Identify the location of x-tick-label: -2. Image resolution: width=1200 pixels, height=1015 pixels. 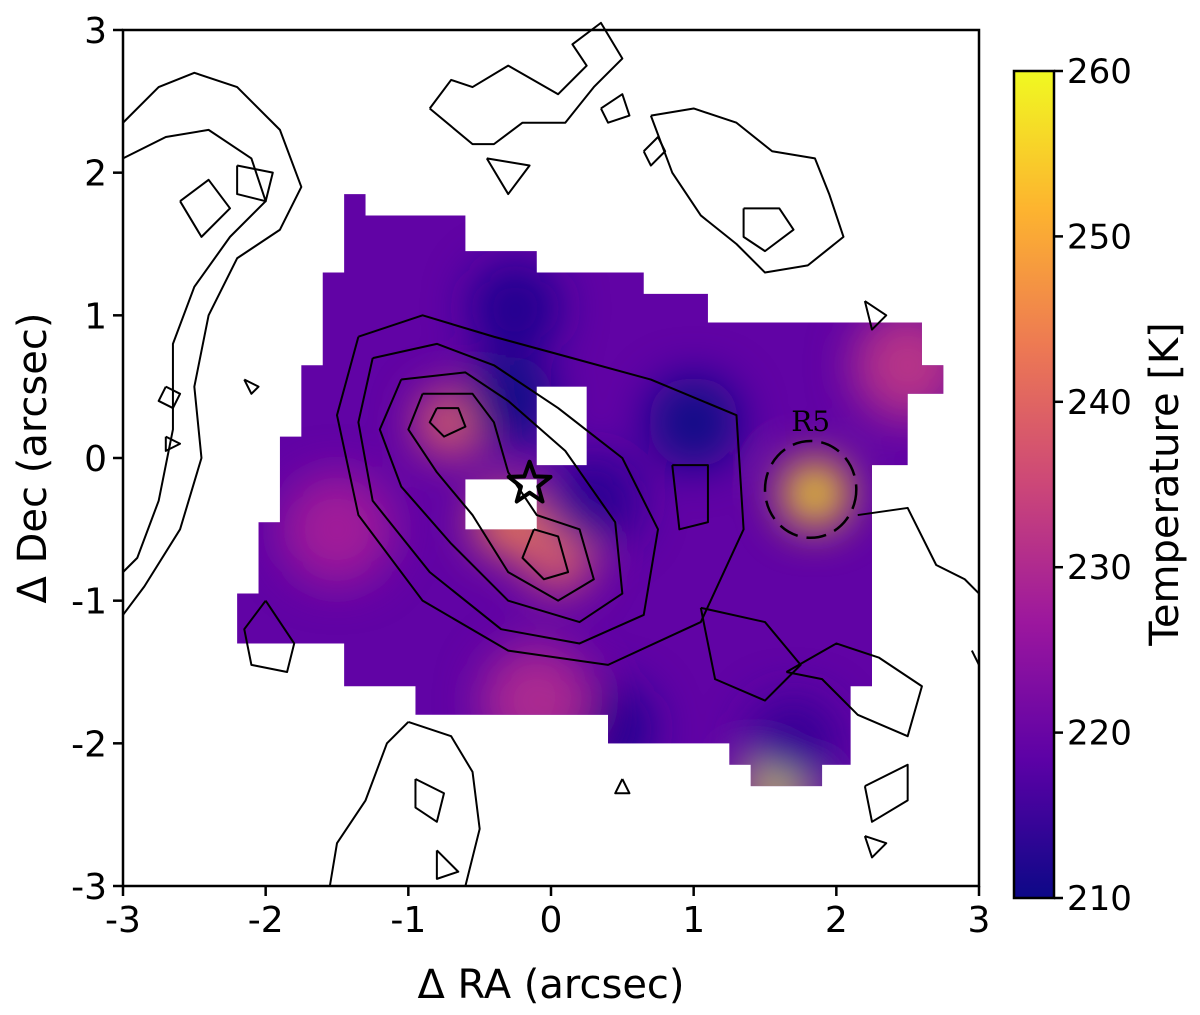
(266, 920).